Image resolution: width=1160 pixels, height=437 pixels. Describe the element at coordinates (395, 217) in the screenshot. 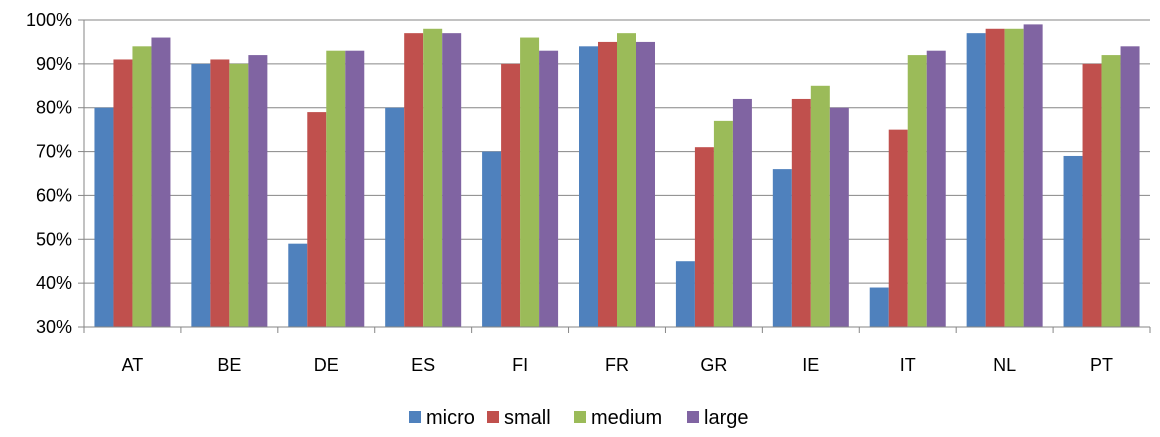

I see `bar-micro-ES` at that location.